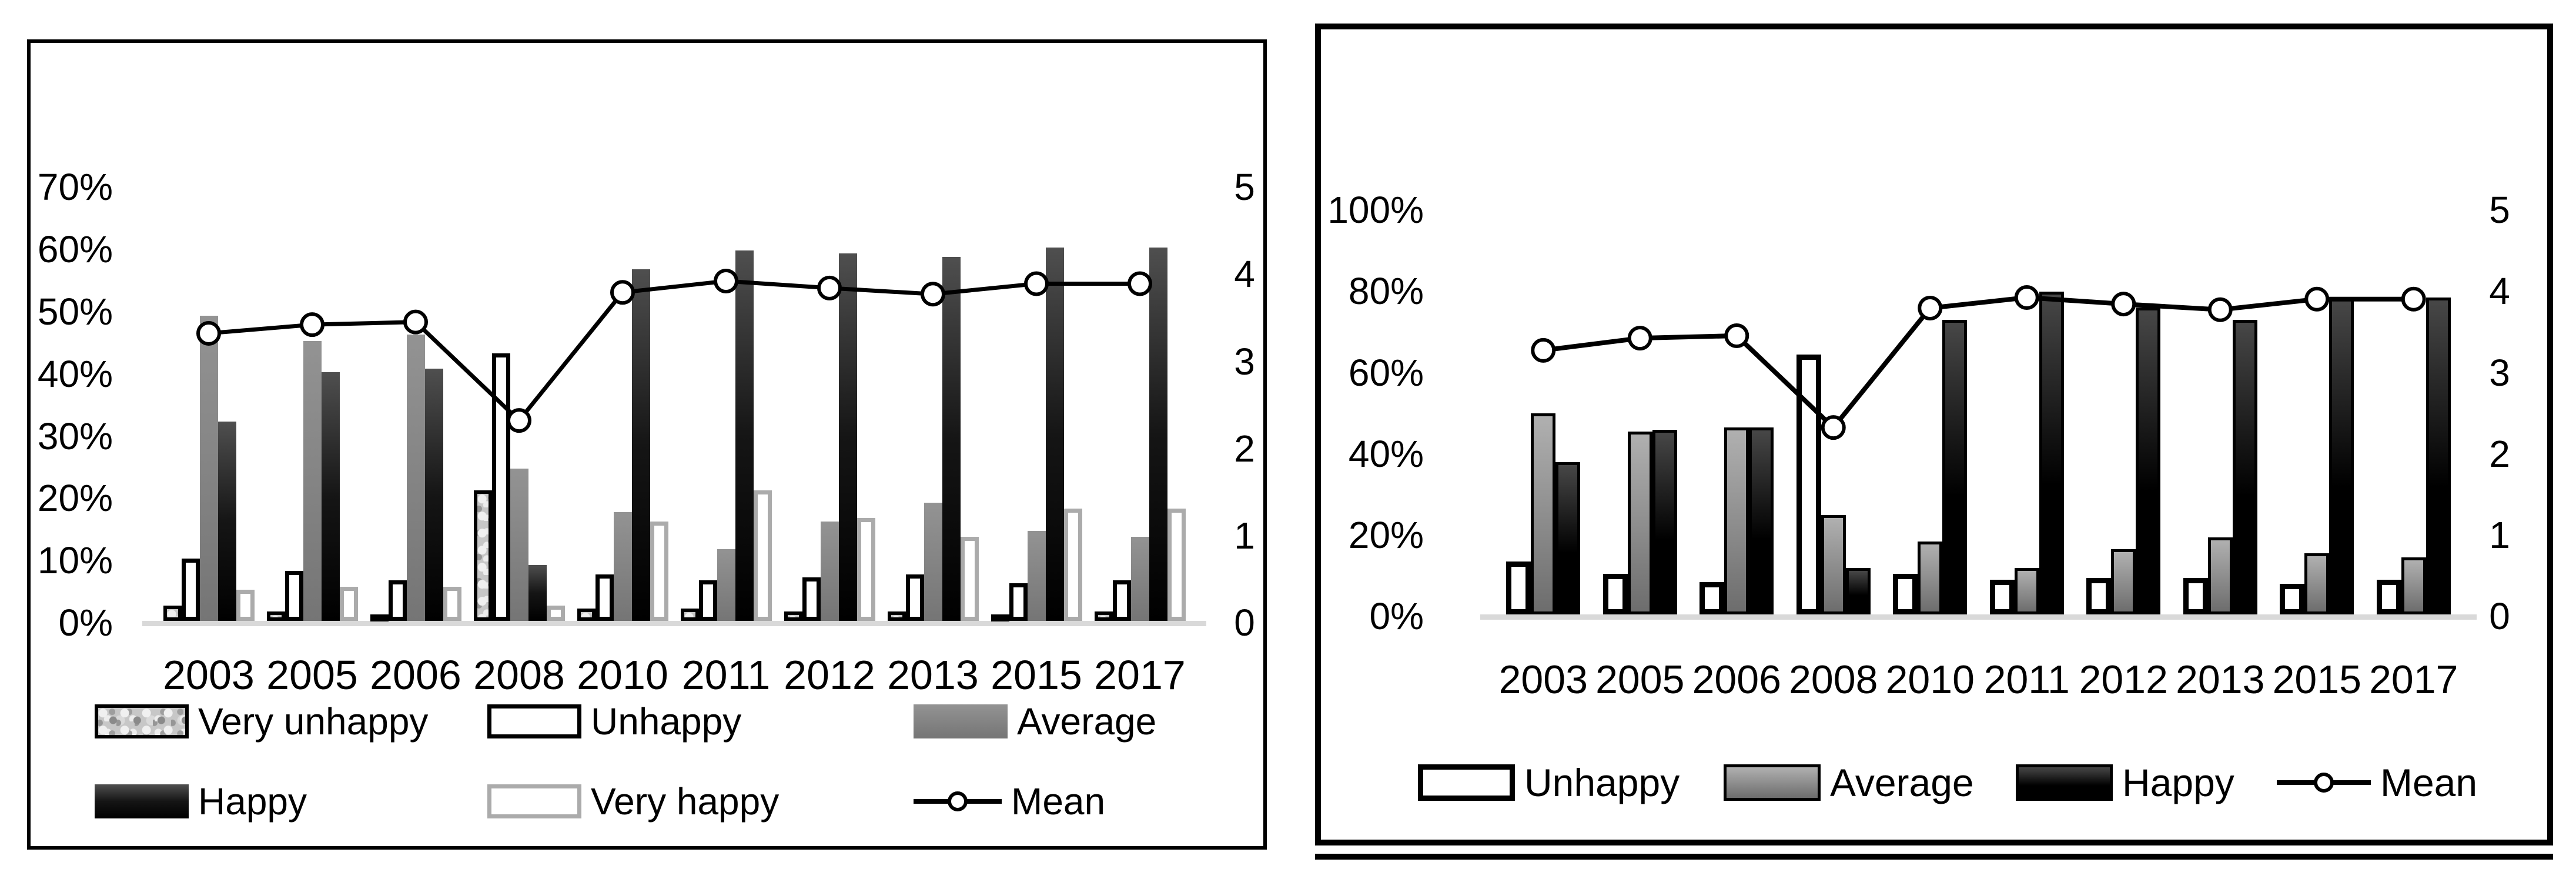 The height and width of the screenshot is (879, 2576). I want to click on bar-average-2008, so click(519, 544).